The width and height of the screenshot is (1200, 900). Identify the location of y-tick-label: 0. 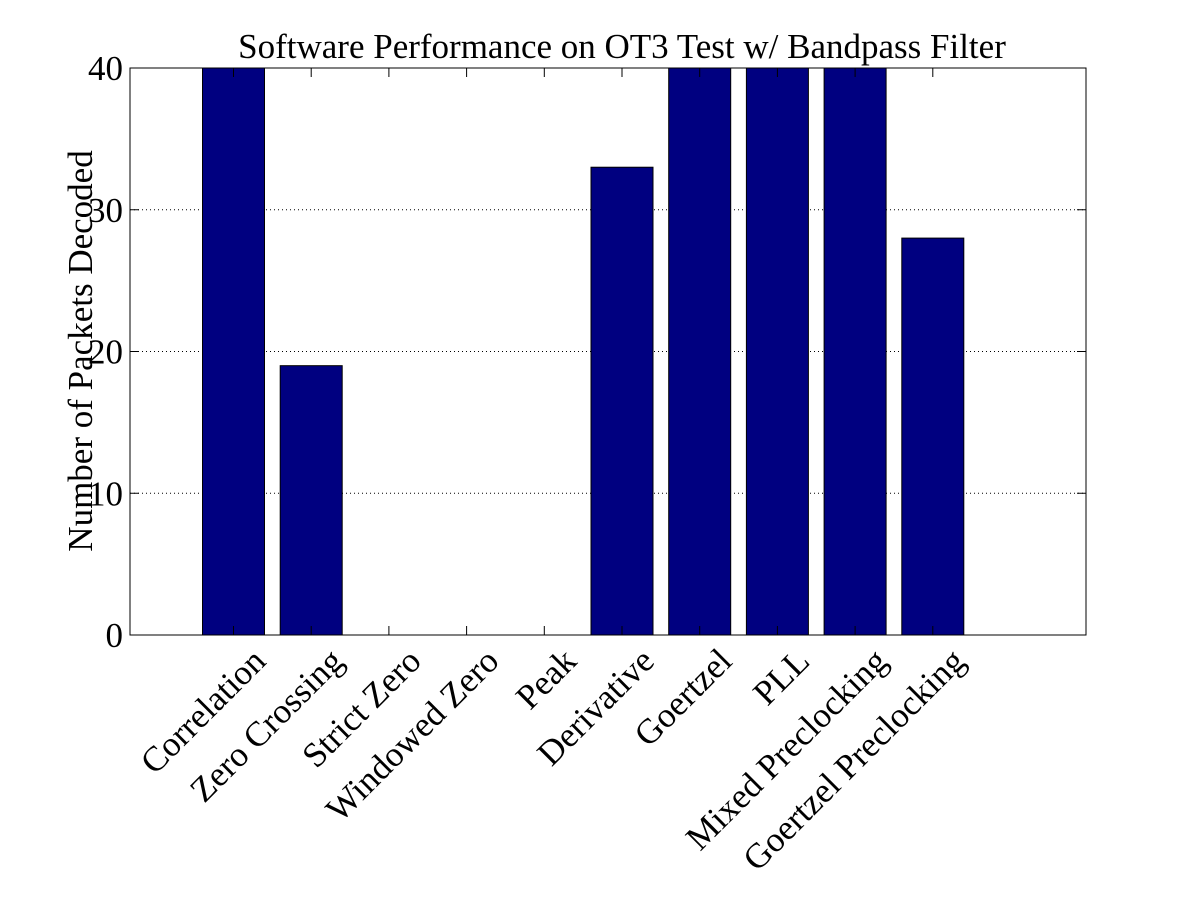
(115, 635).